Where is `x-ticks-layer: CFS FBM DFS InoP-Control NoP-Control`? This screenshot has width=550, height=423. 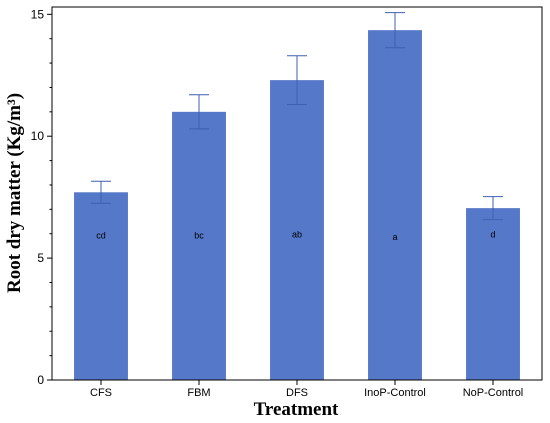 x-ticks-layer: CFS FBM DFS InoP-Control NoP-Control is located at coordinates (306, 389).